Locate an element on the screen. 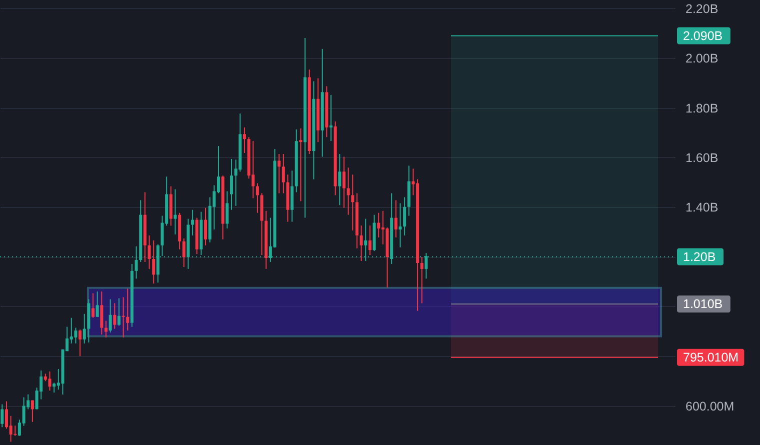 The width and height of the screenshot is (760, 445). ref-line-label: 1.20B is located at coordinates (699, 257).